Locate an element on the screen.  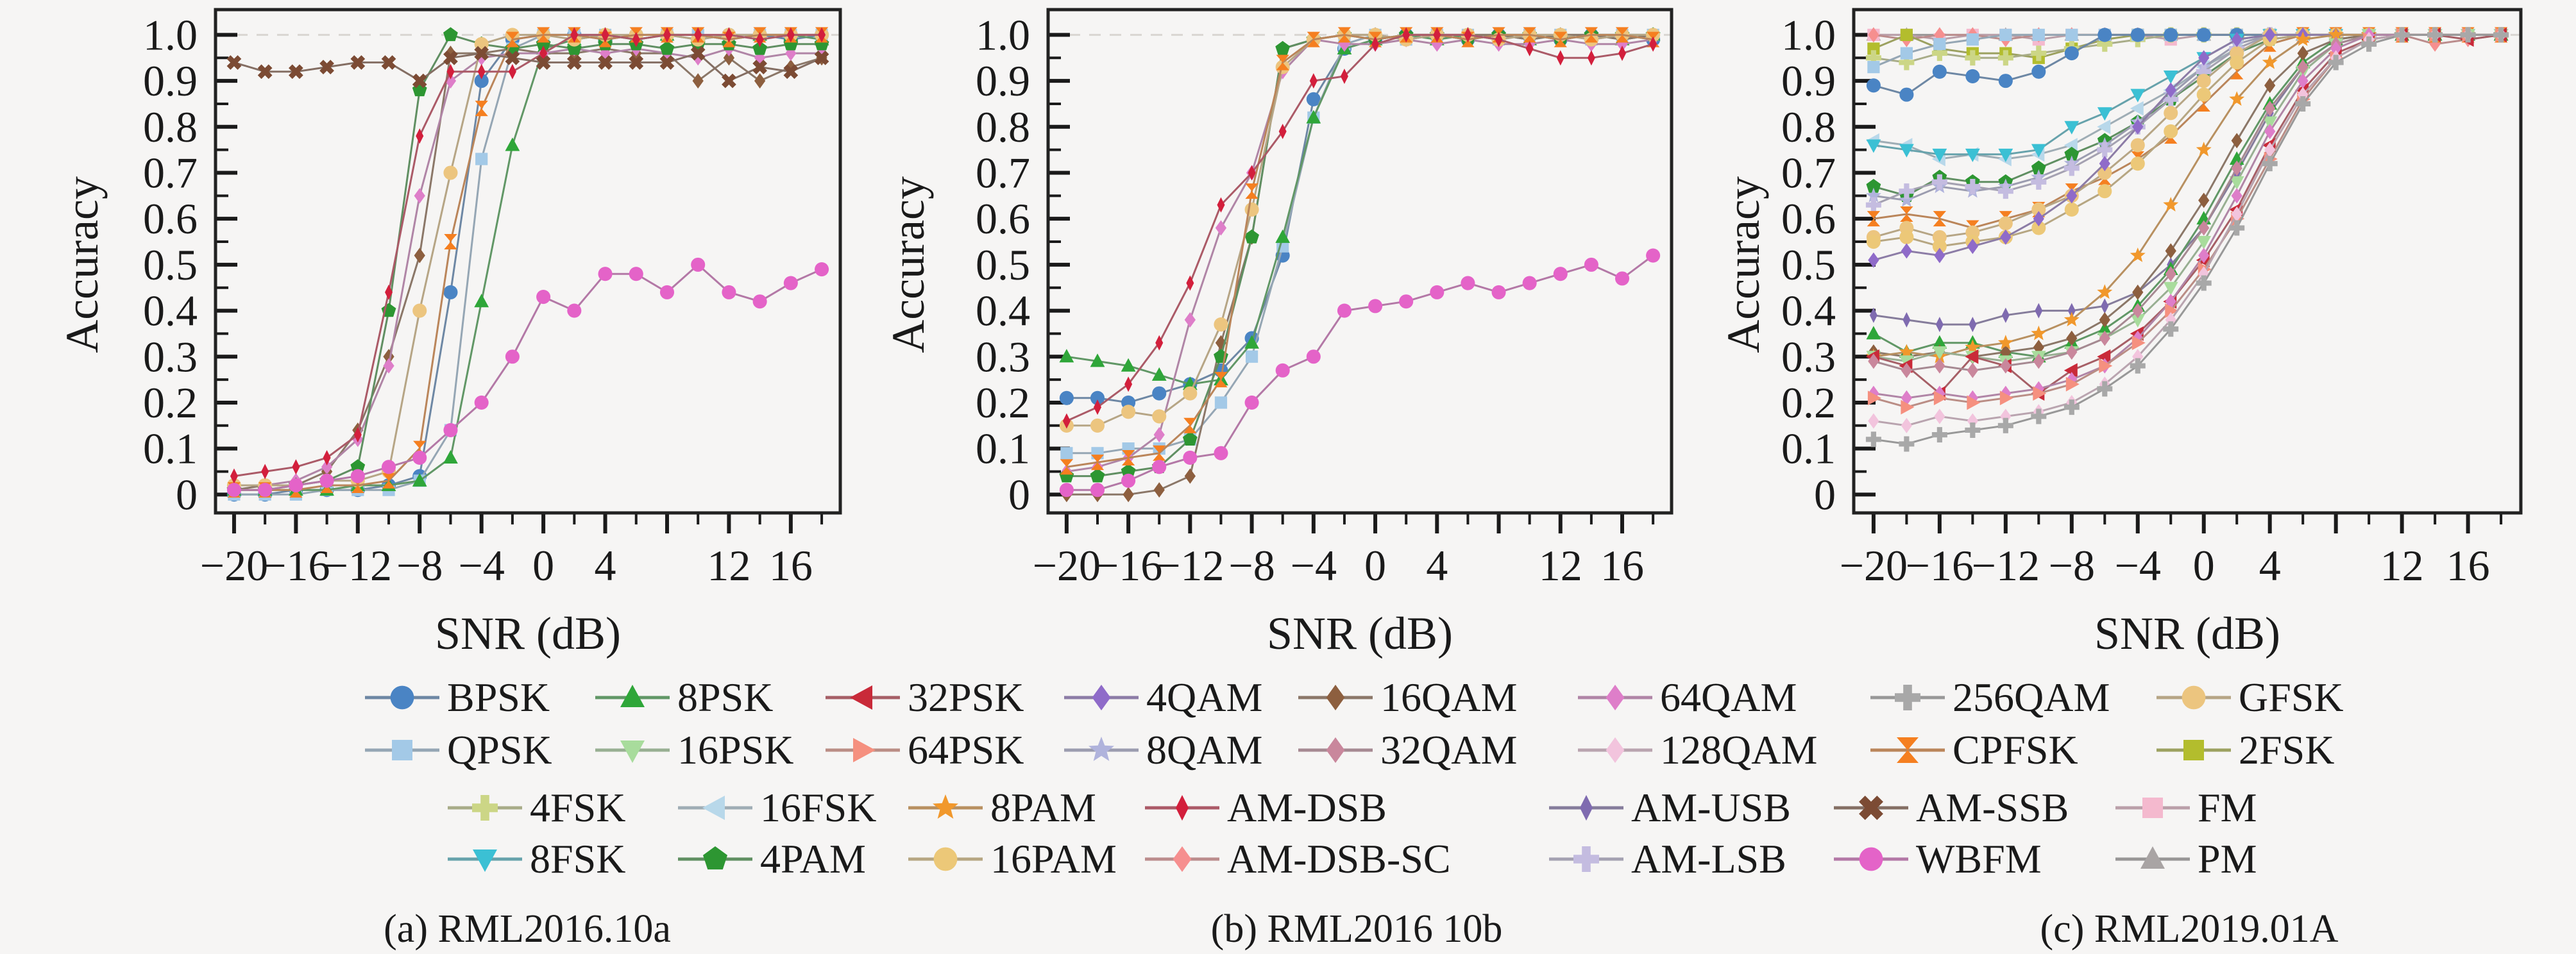
chart-b-series-AM-DSB is located at coordinates (1359, 228).